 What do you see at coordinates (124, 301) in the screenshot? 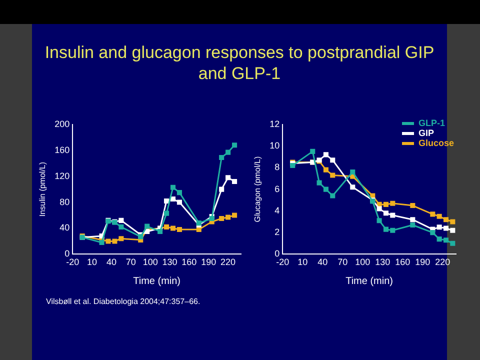
I see `text: Vilsbøll et al. Diabetologia 2004;47:357–66.` at bounding box center [124, 301].